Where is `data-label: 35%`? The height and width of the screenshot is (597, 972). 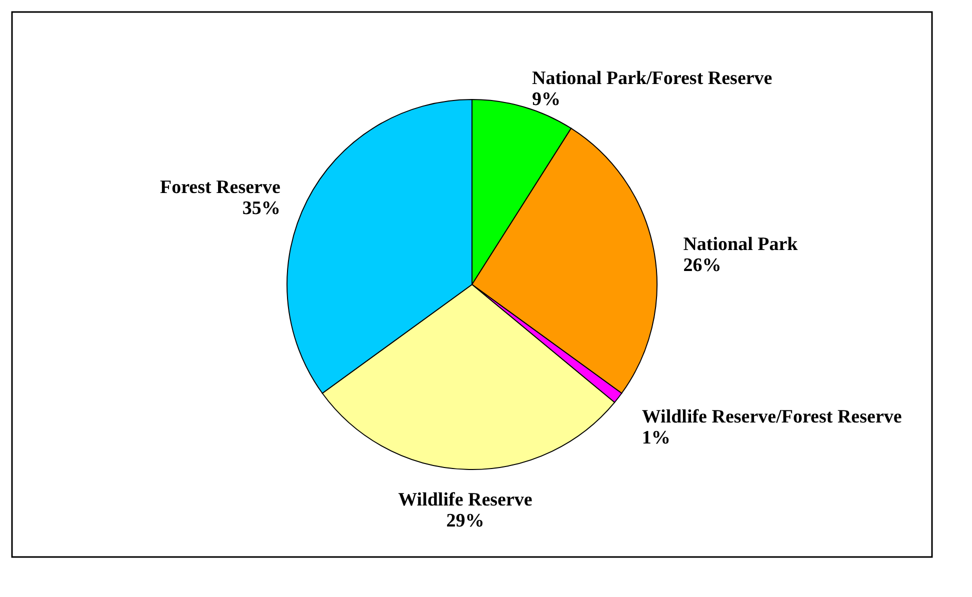
data-label: 35% is located at coordinates (261, 208).